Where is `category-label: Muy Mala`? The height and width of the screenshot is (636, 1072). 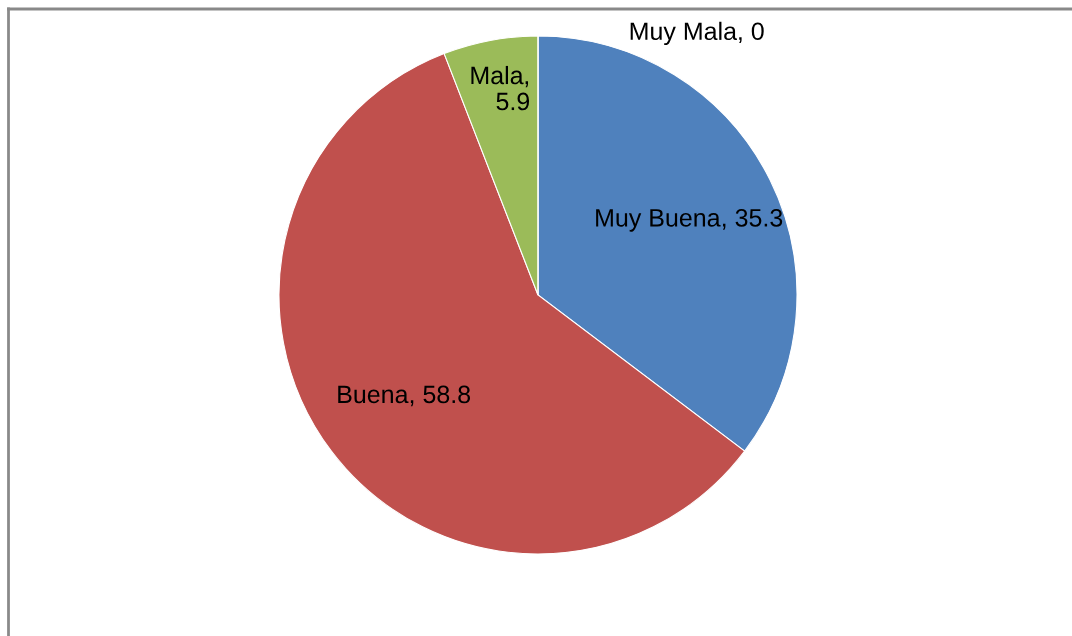 category-label: Muy Mala is located at coordinates (684, 33).